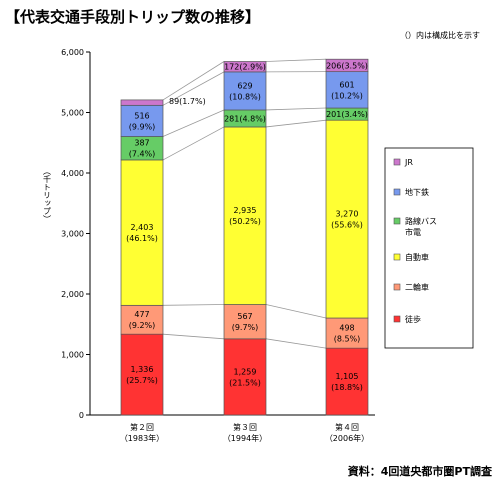 The height and width of the screenshot is (496, 500). What do you see at coordinates (245, 96) in the screenshot?
I see `data-label: (10.8%)` at bounding box center [245, 96].